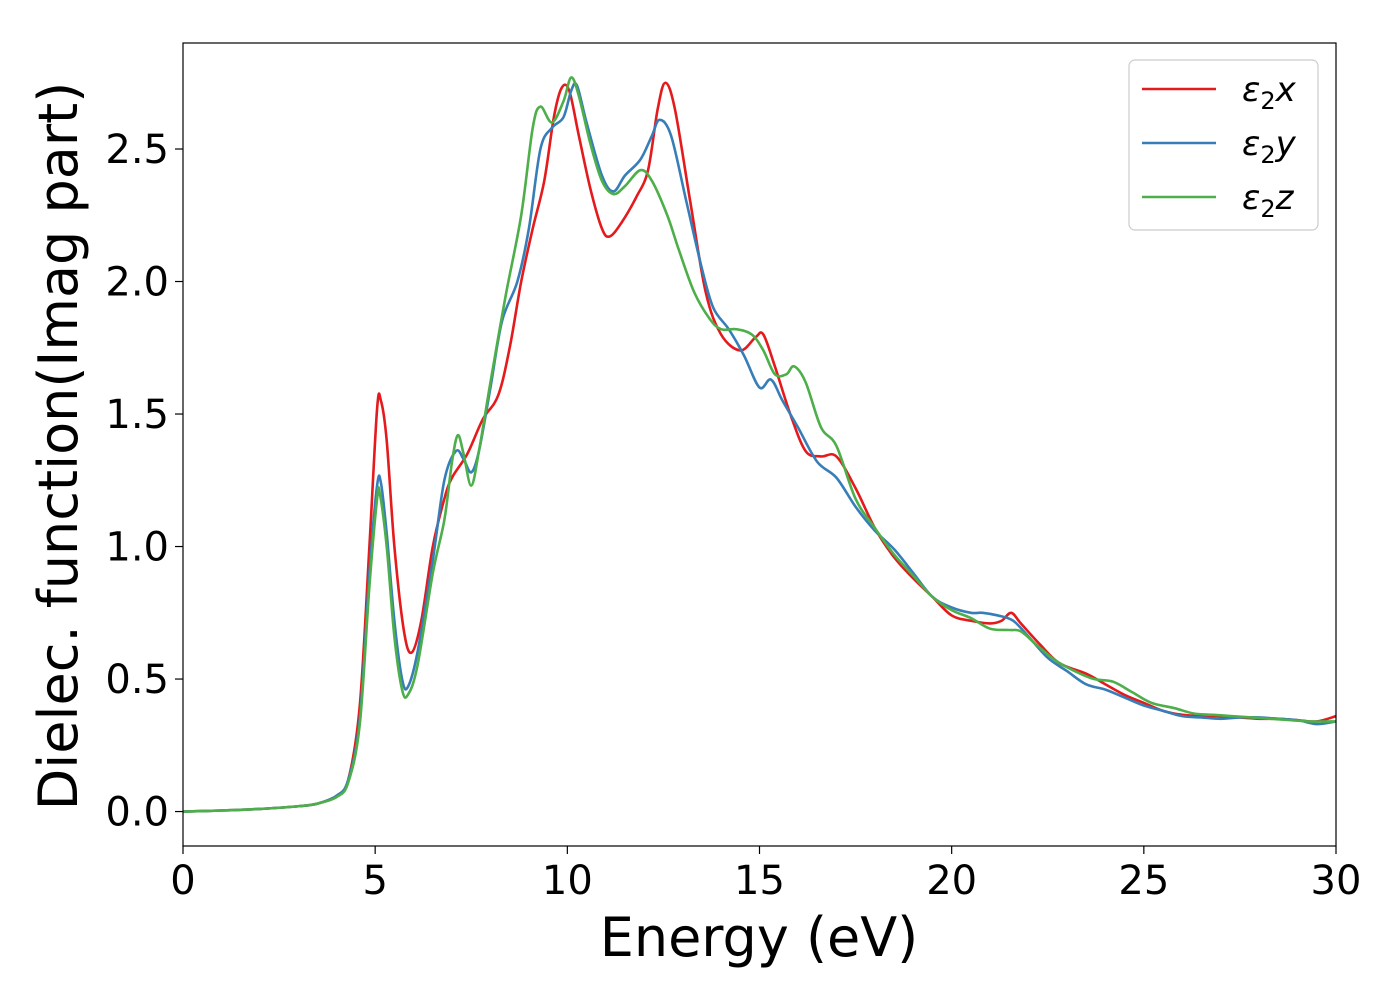 This screenshot has width=1400, height=1000. I want to click on y-axis: 0.0 0.5 1.0 1.5 2.0 2.5, so click(144, 481).